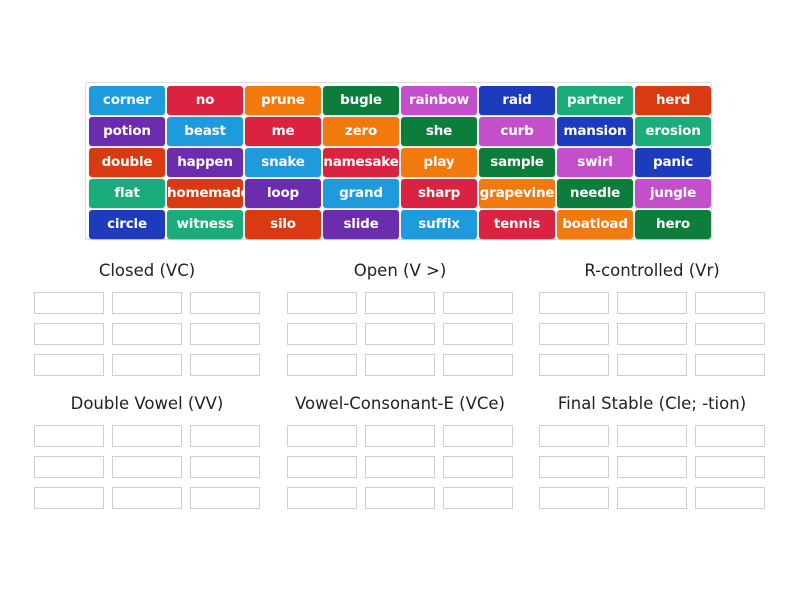  I want to click on word-tile: she, so click(439, 131).